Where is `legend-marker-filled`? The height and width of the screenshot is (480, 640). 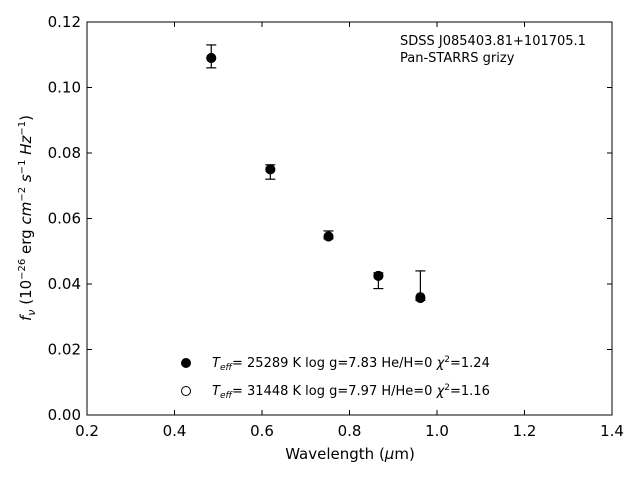
legend-marker-filled is located at coordinates (186, 363).